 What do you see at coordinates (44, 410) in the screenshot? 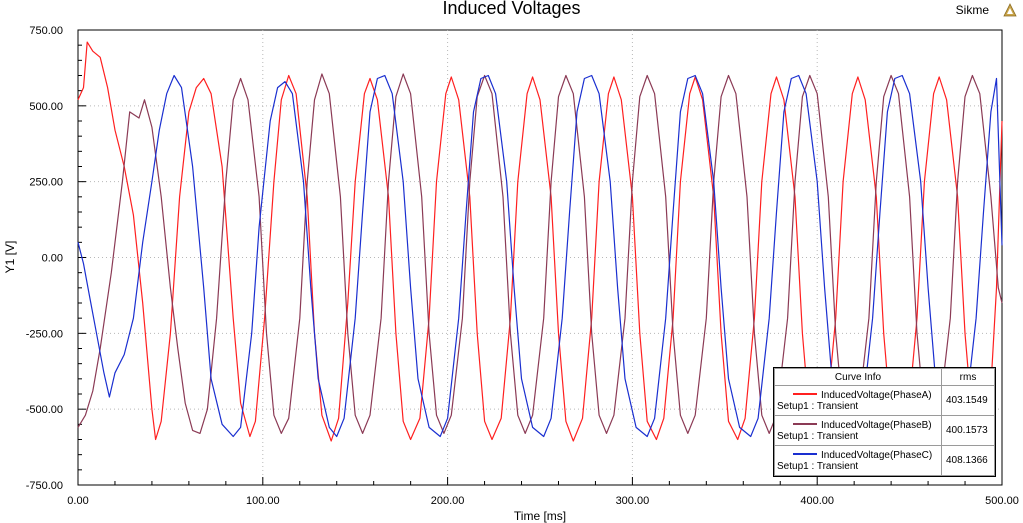
I see `y-tick-label: -500.00` at bounding box center [44, 410].